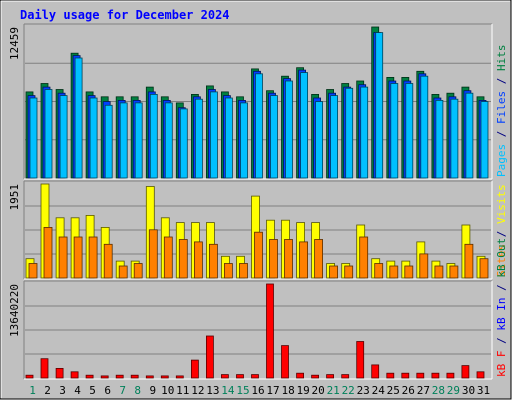 Image resolution: width=512 pixels, height=400 pixels. Describe the element at coordinates (501, 314) in the screenshot. I see `legend-item-2: kB In` at that location.